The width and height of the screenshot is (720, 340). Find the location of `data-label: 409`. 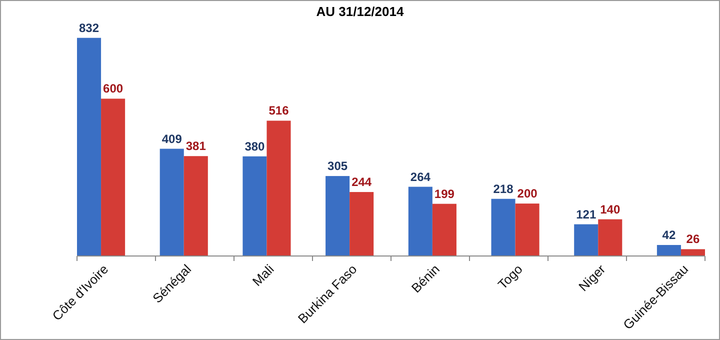

data-label: 409 is located at coordinates (172, 139).